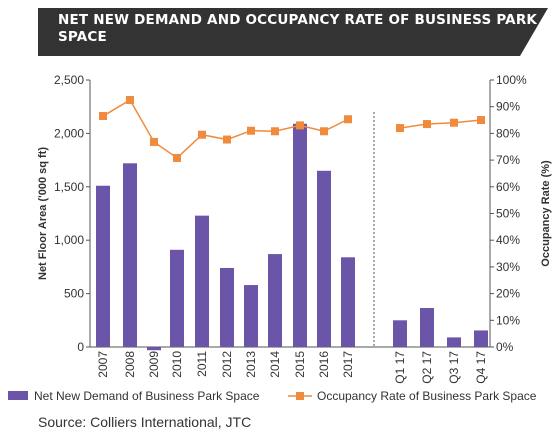  What do you see at coordinates (440, 124) in the screenshot?
I see `occupancy-line-quarterly` at bounding box center [440, 124].